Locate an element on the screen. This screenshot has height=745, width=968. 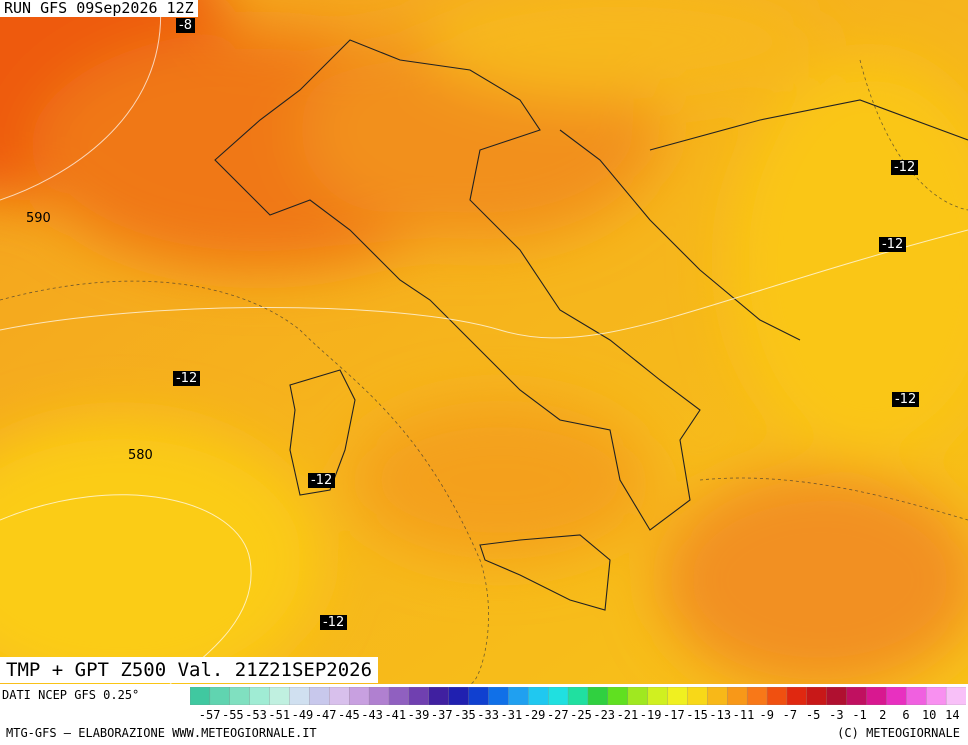
copyright: (C) METEOGIORNALE is located at coordinates (898, 733).